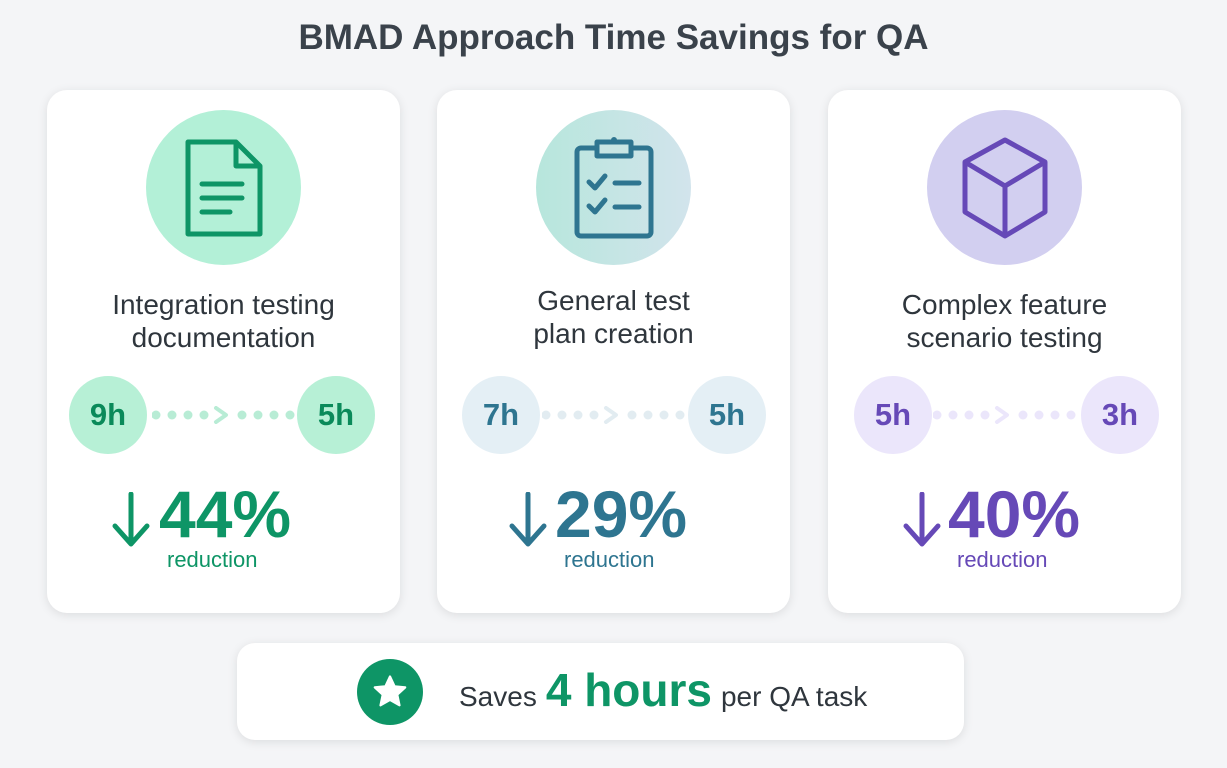 The height and width of the screenshot is (768, 1227). I want to click on card-label: Complex feature scenario testing, so click(1004, 321).